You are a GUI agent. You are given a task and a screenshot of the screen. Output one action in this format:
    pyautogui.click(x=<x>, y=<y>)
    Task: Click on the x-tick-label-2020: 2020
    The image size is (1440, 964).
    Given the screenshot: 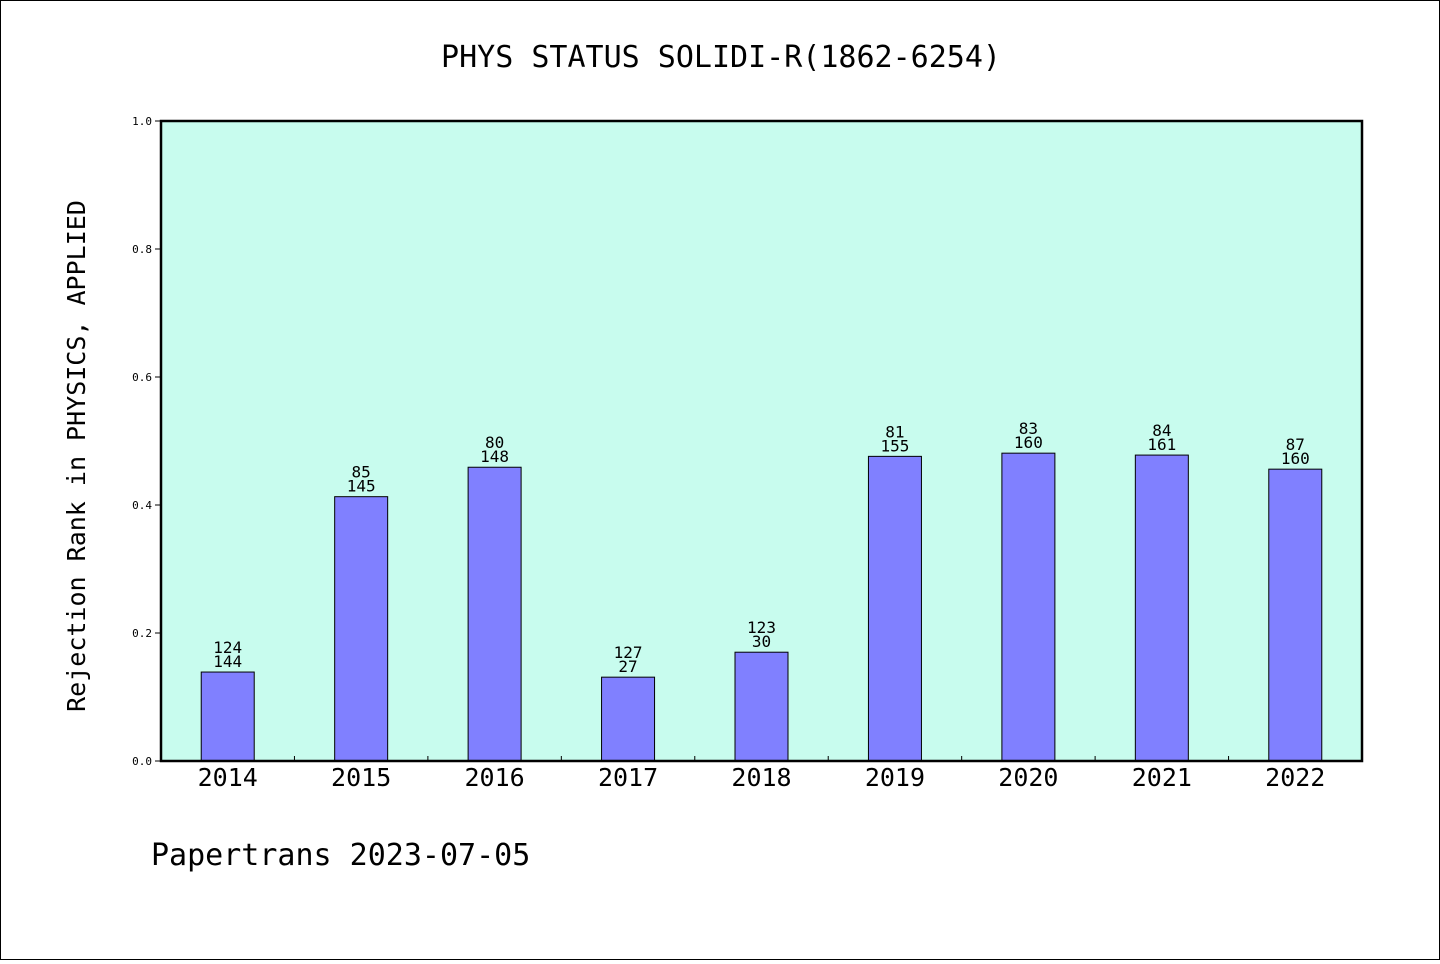 What is the action you would take?
    pyautogui.click(x=1028, y=777)
    